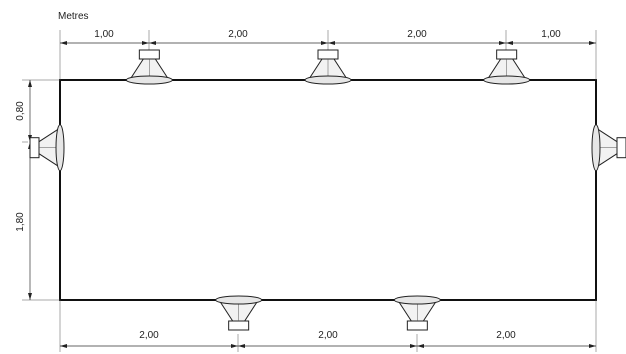  I want to click on top-extension-lines, so click(328, 55).